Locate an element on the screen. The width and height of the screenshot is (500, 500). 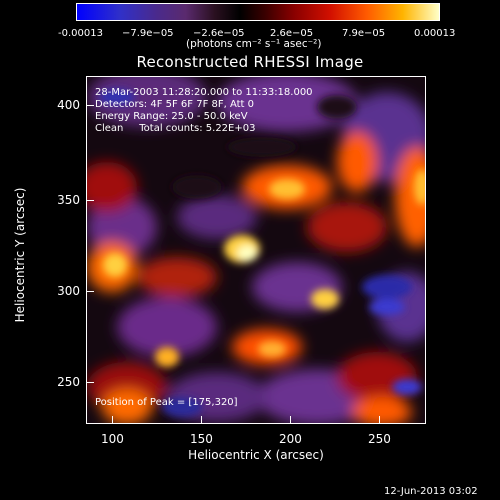
x-tick-label: 150 is located at coordinates (201, 439).